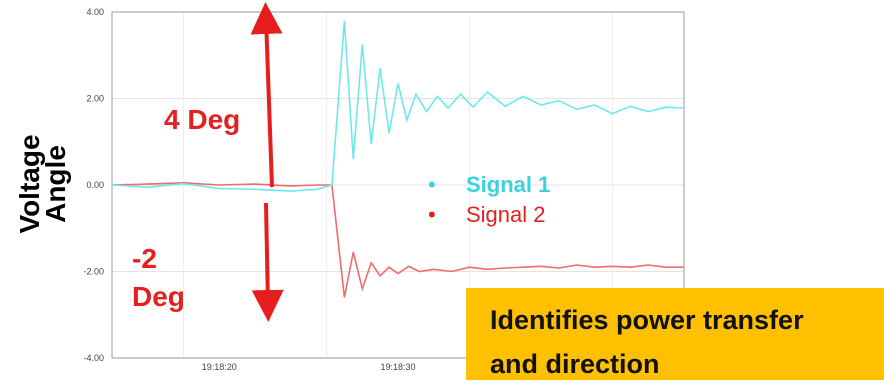  I want to click on annotation-4deg-text: 4 Deg, so click(202, 119).